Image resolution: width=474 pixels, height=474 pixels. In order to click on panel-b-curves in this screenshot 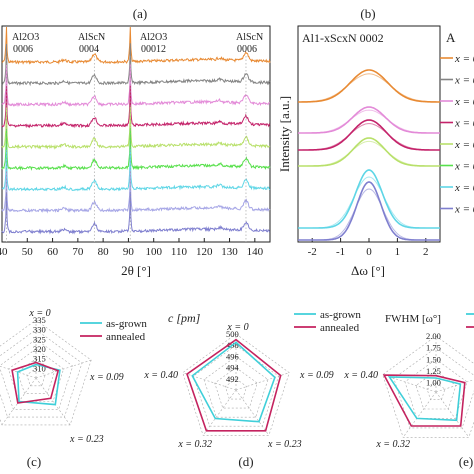, I will do `click(369, 155)`.